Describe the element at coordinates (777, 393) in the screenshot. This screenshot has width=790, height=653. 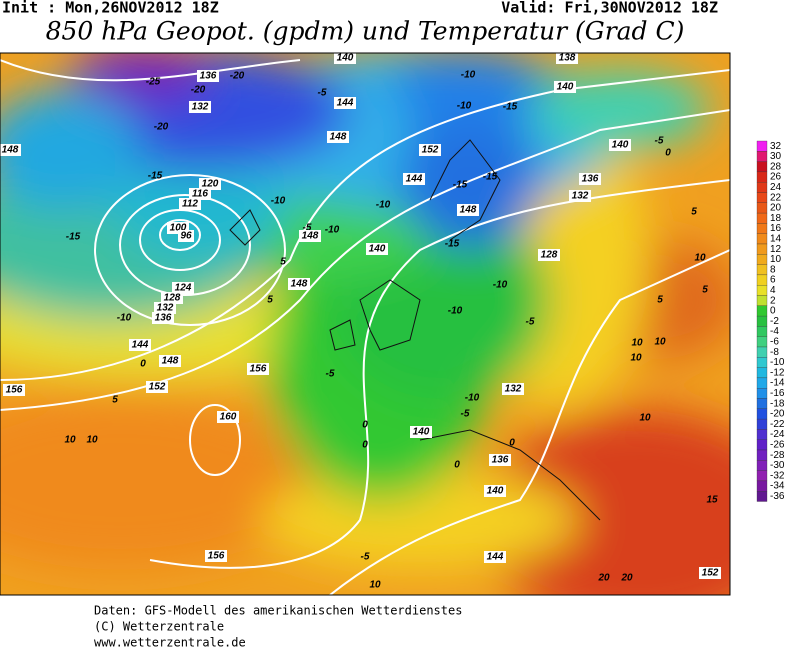
I see `colorbar-label: -16` at that location.